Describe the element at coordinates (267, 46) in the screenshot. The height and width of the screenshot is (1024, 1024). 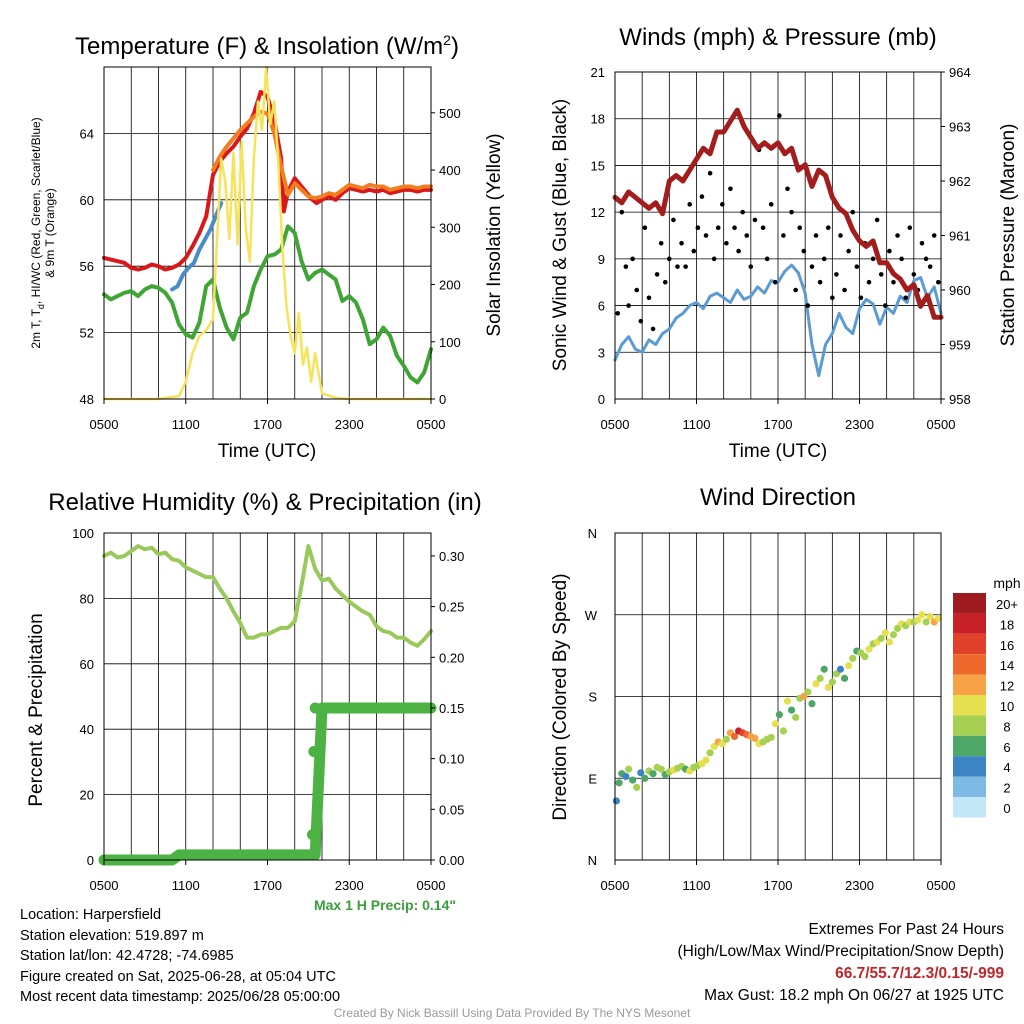
I see `temperature-title: Temperature (F) & Insolation (W/m2)` at that location.